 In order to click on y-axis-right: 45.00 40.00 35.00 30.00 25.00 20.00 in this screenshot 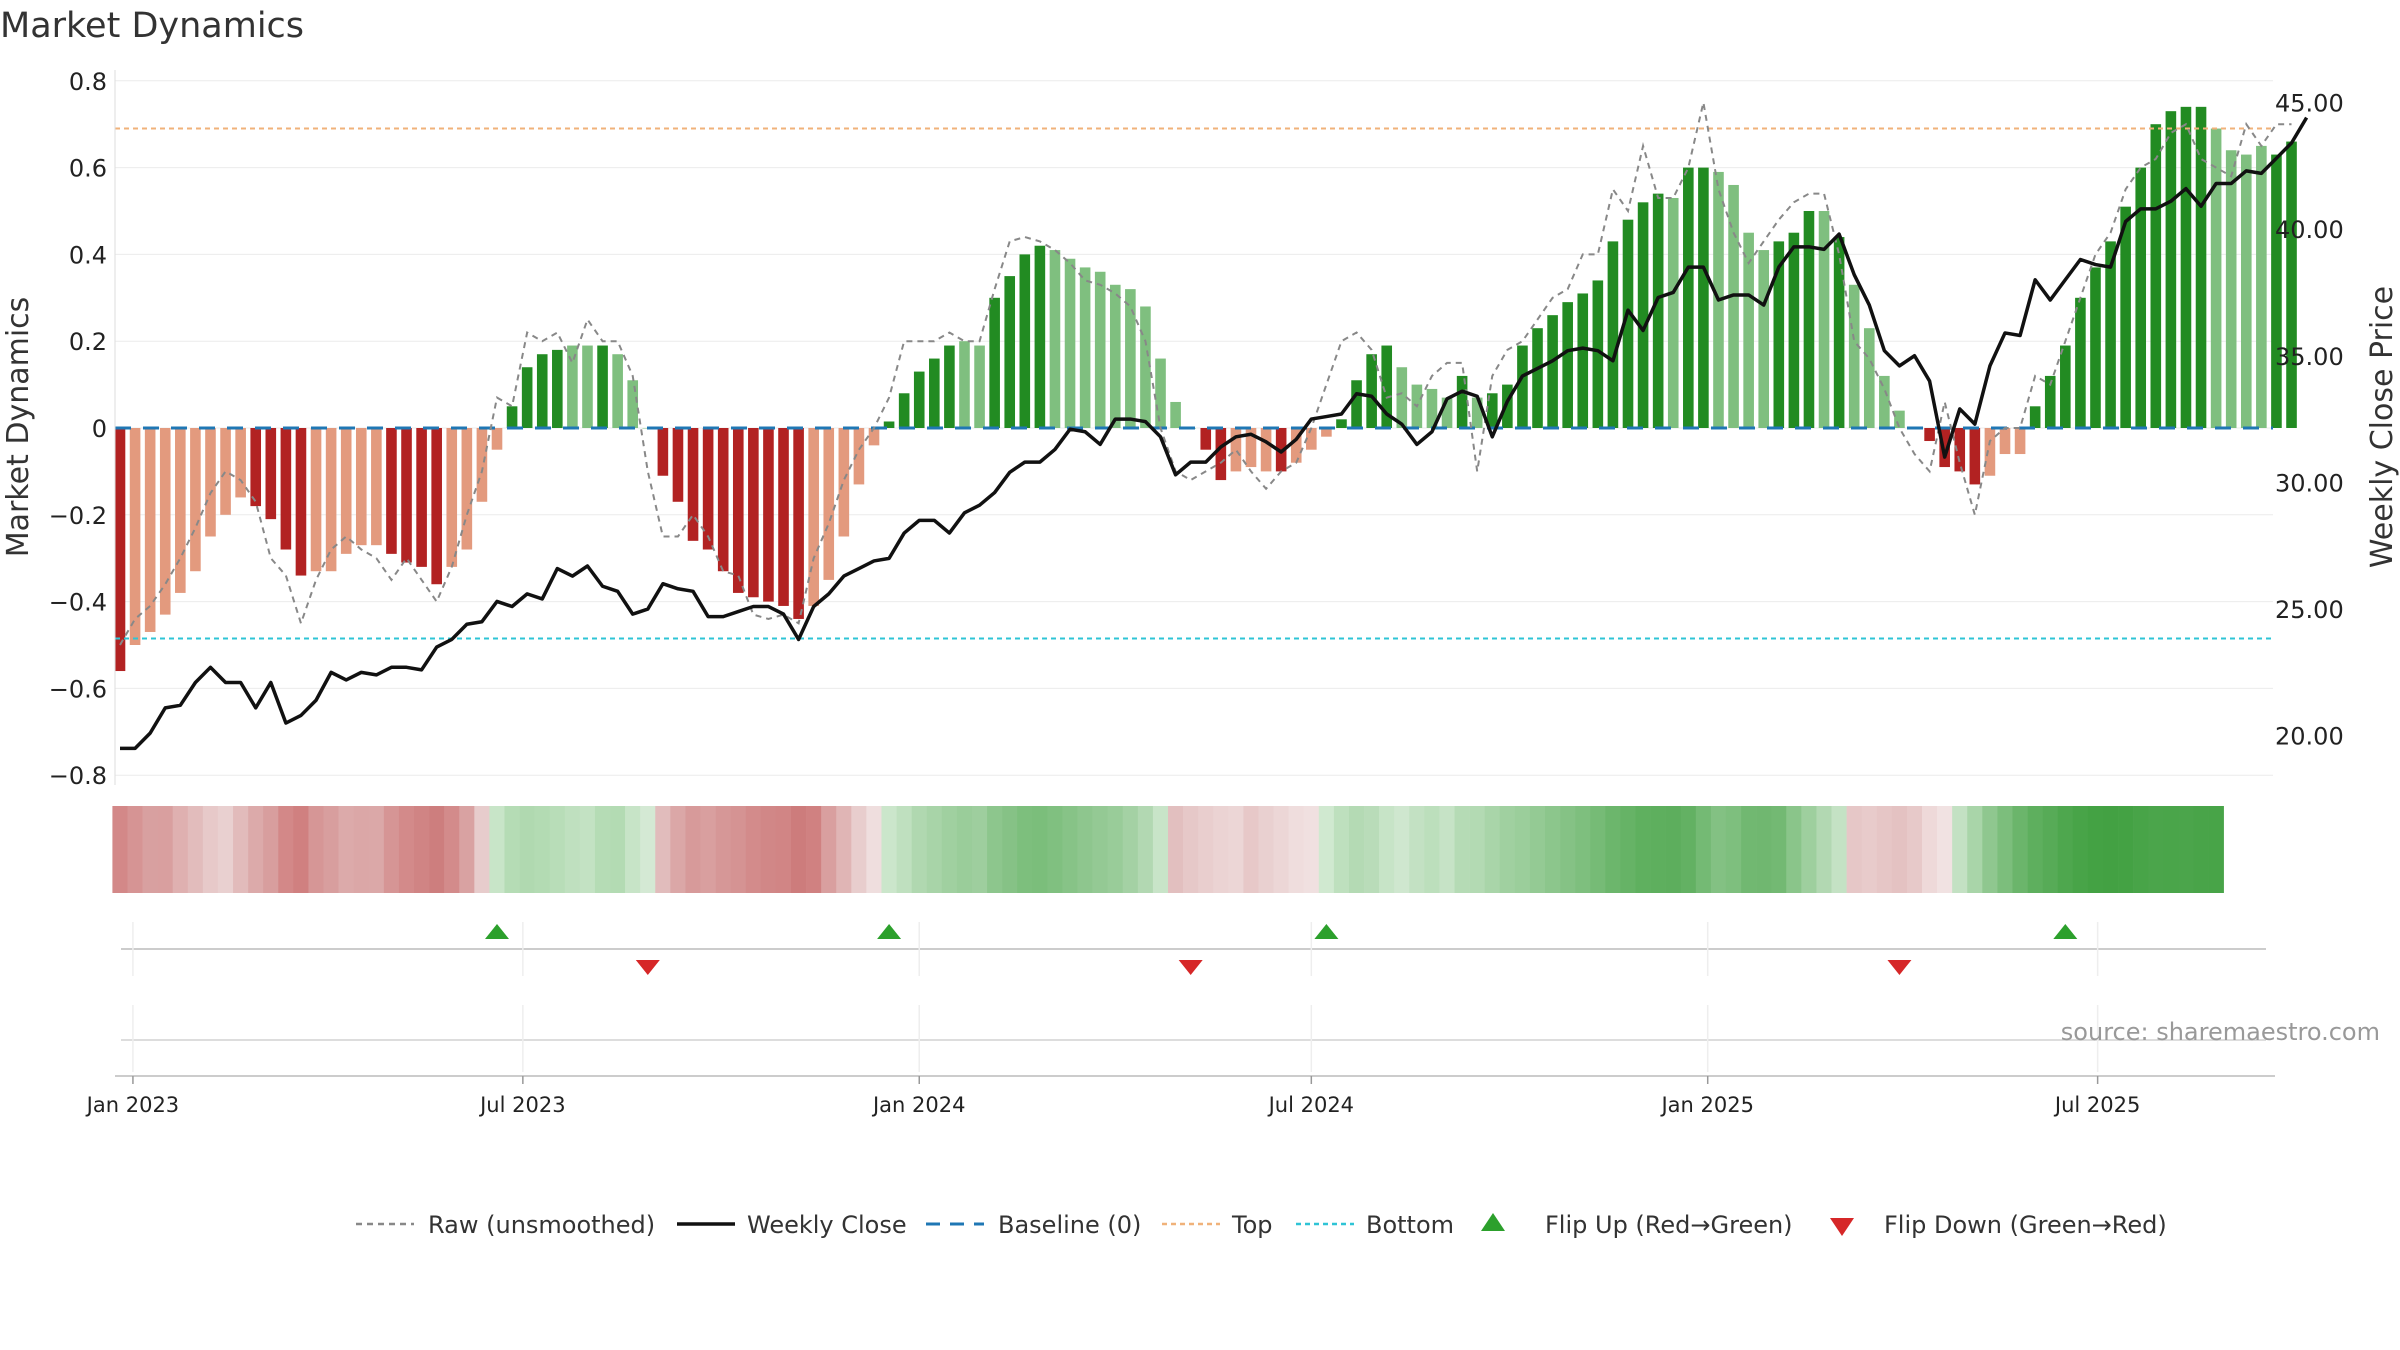, I will do `click(2309, 419)`.